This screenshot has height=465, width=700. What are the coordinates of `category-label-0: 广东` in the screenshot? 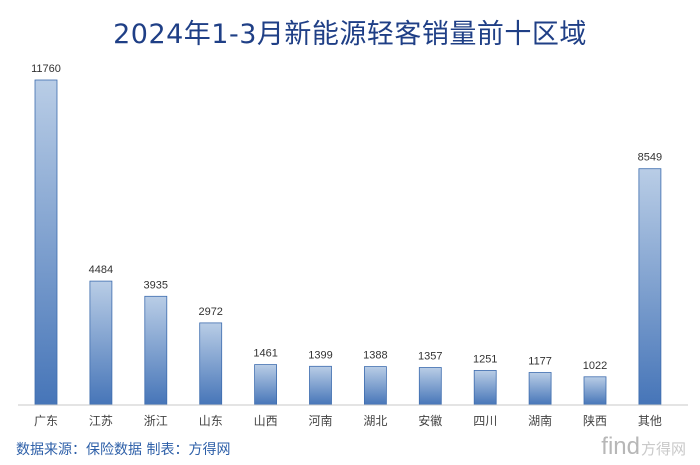 It's located at (46, 421).